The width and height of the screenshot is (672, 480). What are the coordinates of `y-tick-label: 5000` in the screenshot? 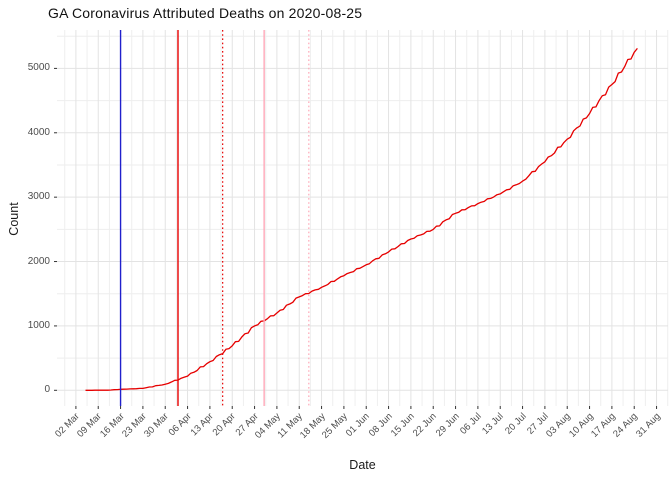 It's located at (38, 68).